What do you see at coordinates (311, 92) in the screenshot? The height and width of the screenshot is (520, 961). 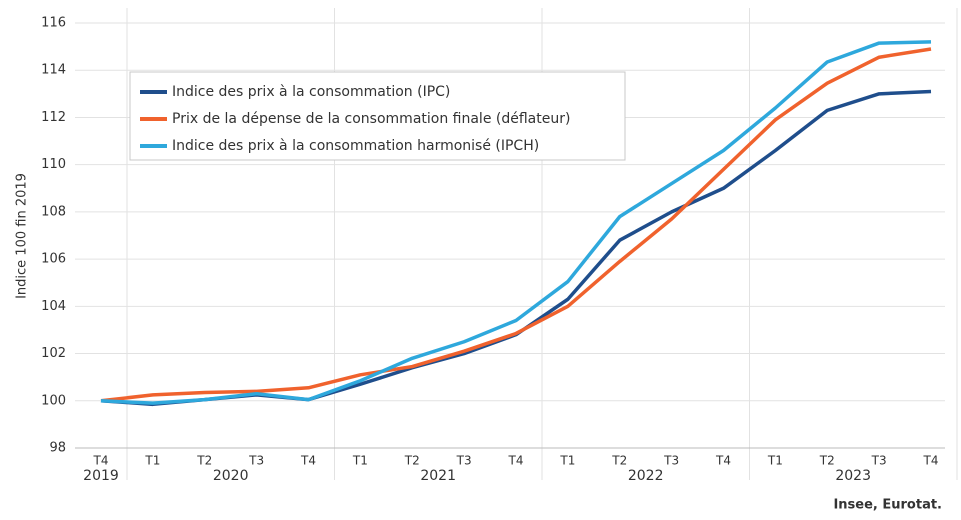 I see `legend-label: Indice des prix à la consommation (IPC)` at bounding box center [311, 92].